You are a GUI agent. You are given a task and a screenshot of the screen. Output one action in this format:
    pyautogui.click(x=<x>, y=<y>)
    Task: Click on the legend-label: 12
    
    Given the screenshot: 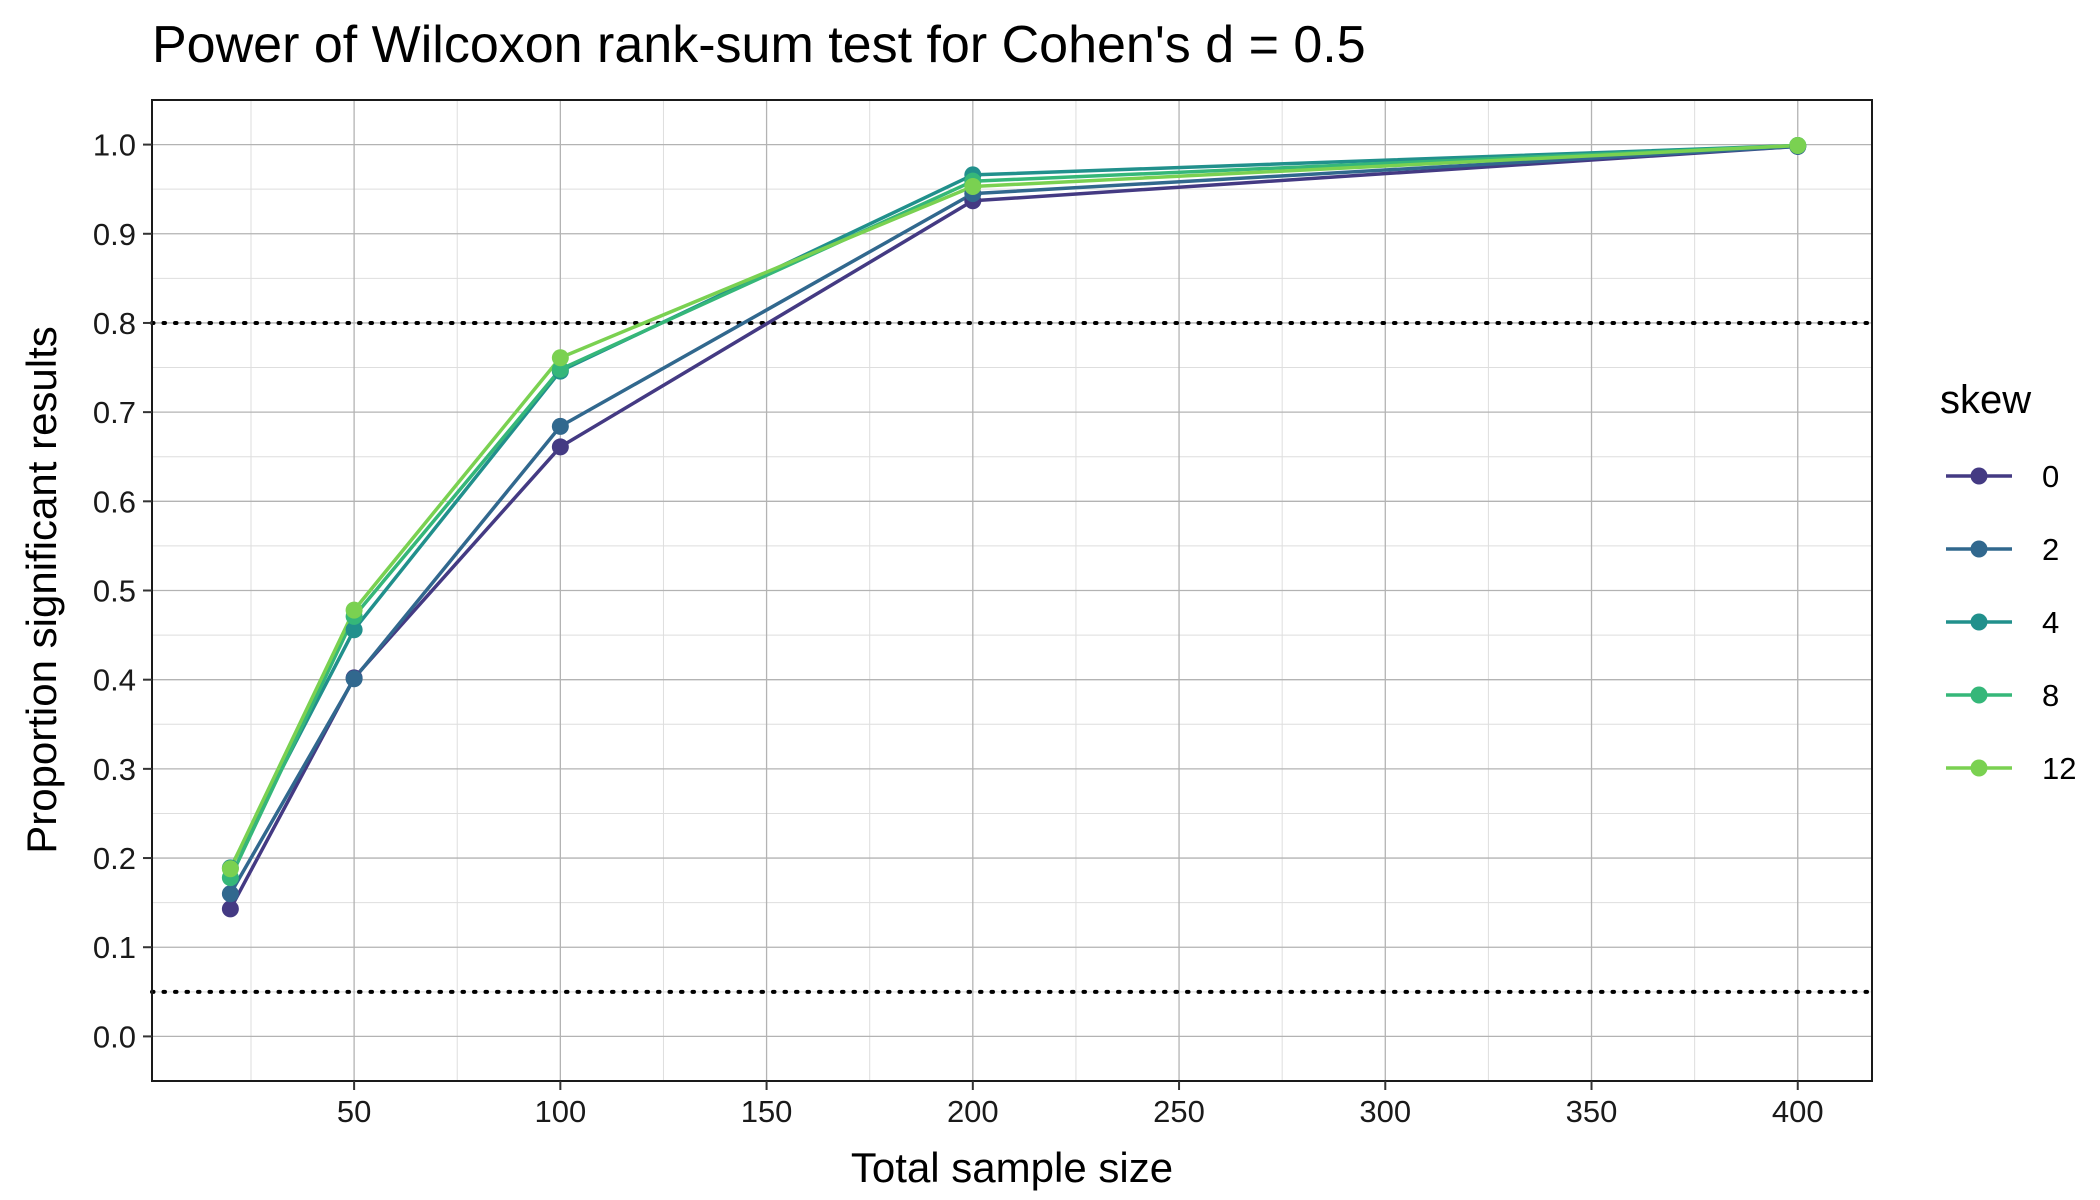 What is the action you would take?
    pyautogui.click(x=2059, y=768)
    